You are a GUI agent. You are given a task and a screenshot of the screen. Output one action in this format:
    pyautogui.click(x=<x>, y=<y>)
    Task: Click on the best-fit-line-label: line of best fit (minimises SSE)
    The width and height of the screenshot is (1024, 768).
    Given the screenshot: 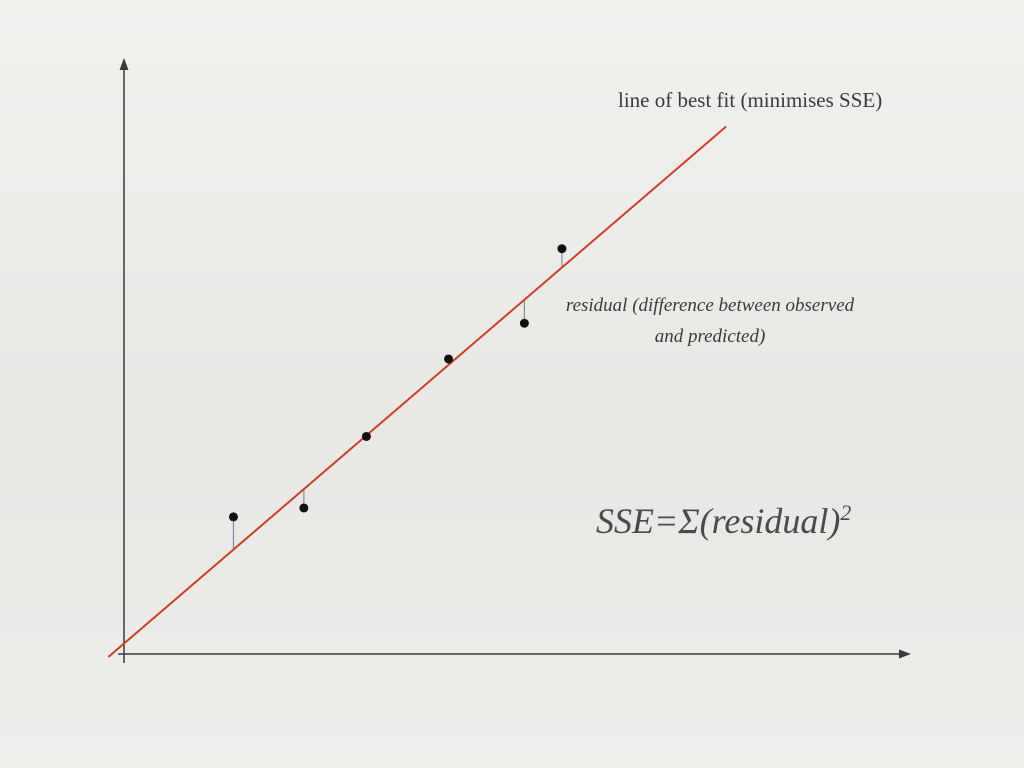 What is the action you would take?
    pyautogui.click(x=750, y=100)
    